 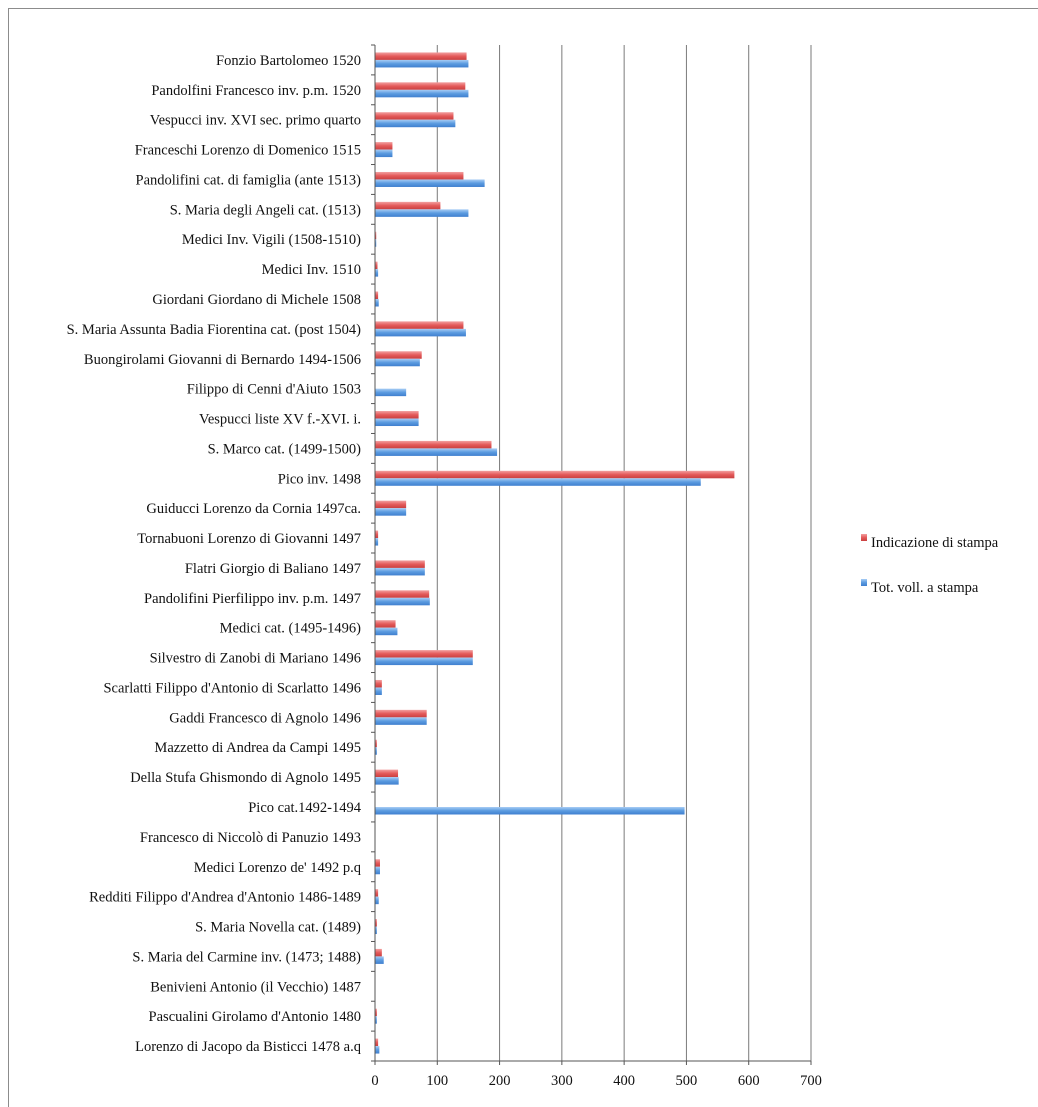 What do you see at coordinates (749, 1081) in the screenshot?
I see `x-tick-label: 600` at bounding box center [749, 1081].